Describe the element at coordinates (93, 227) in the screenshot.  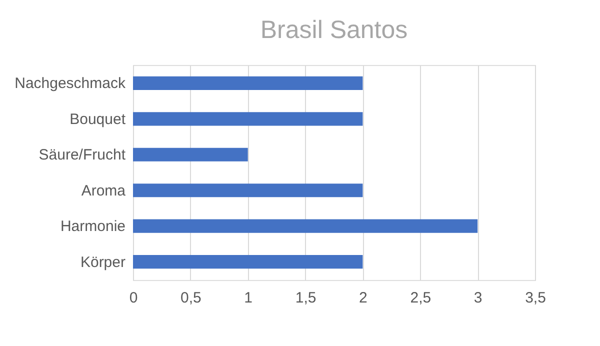
I see `y-tick-label: Harmonie` at that location.